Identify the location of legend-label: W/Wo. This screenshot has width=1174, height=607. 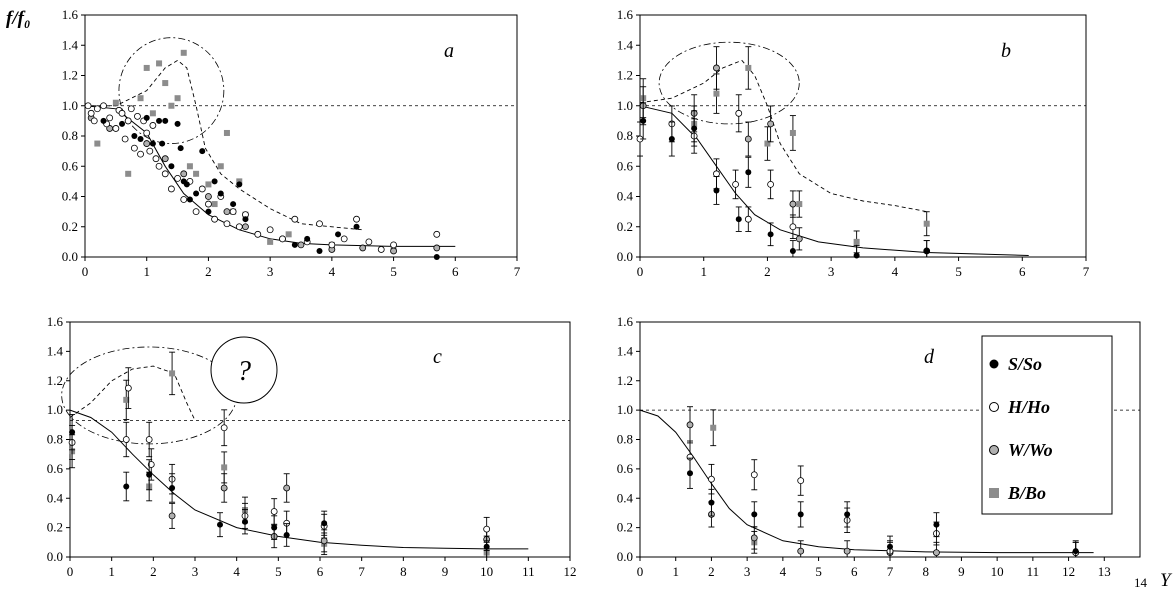
(1030, 450).